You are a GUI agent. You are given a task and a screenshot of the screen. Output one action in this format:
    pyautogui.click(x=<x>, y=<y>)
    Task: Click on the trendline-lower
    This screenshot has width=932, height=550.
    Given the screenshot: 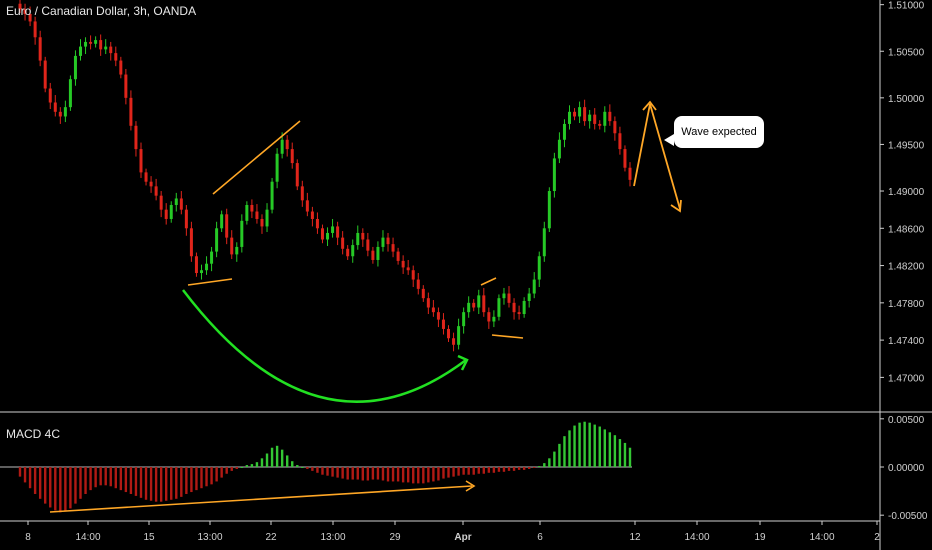 What is the action you would take?
    pyautogui.click(x=210, y=282)
    